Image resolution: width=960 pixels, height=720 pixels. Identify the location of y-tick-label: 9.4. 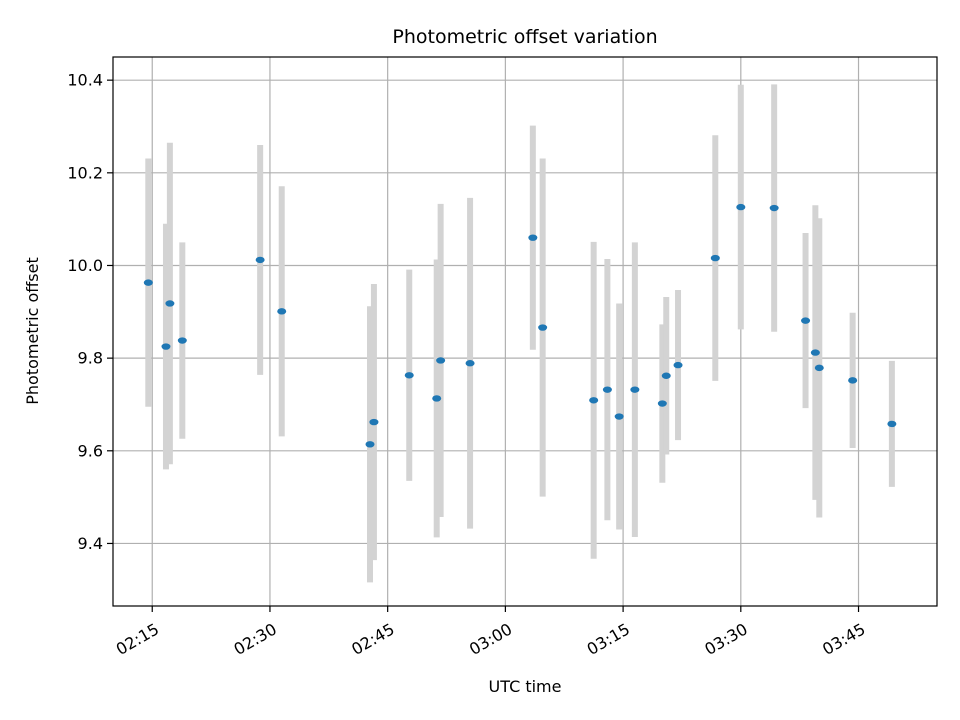
(90, 543).